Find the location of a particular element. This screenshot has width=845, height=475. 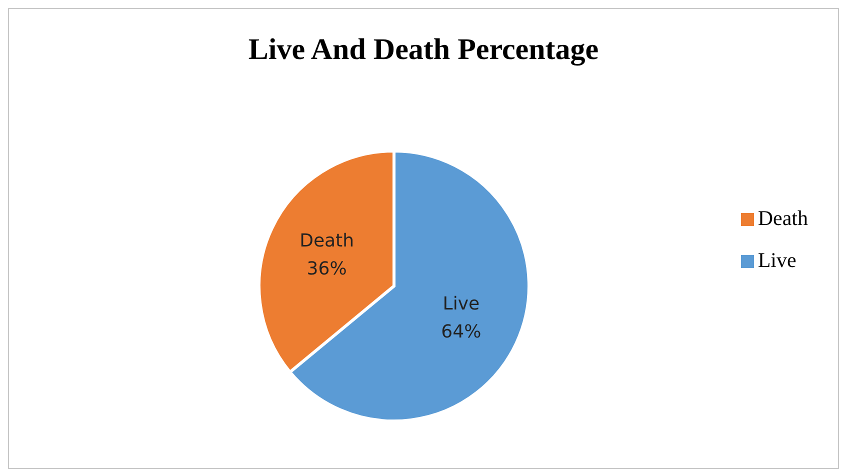

chart-title: Live And Death Percentage is located at coordinates (423, 50).